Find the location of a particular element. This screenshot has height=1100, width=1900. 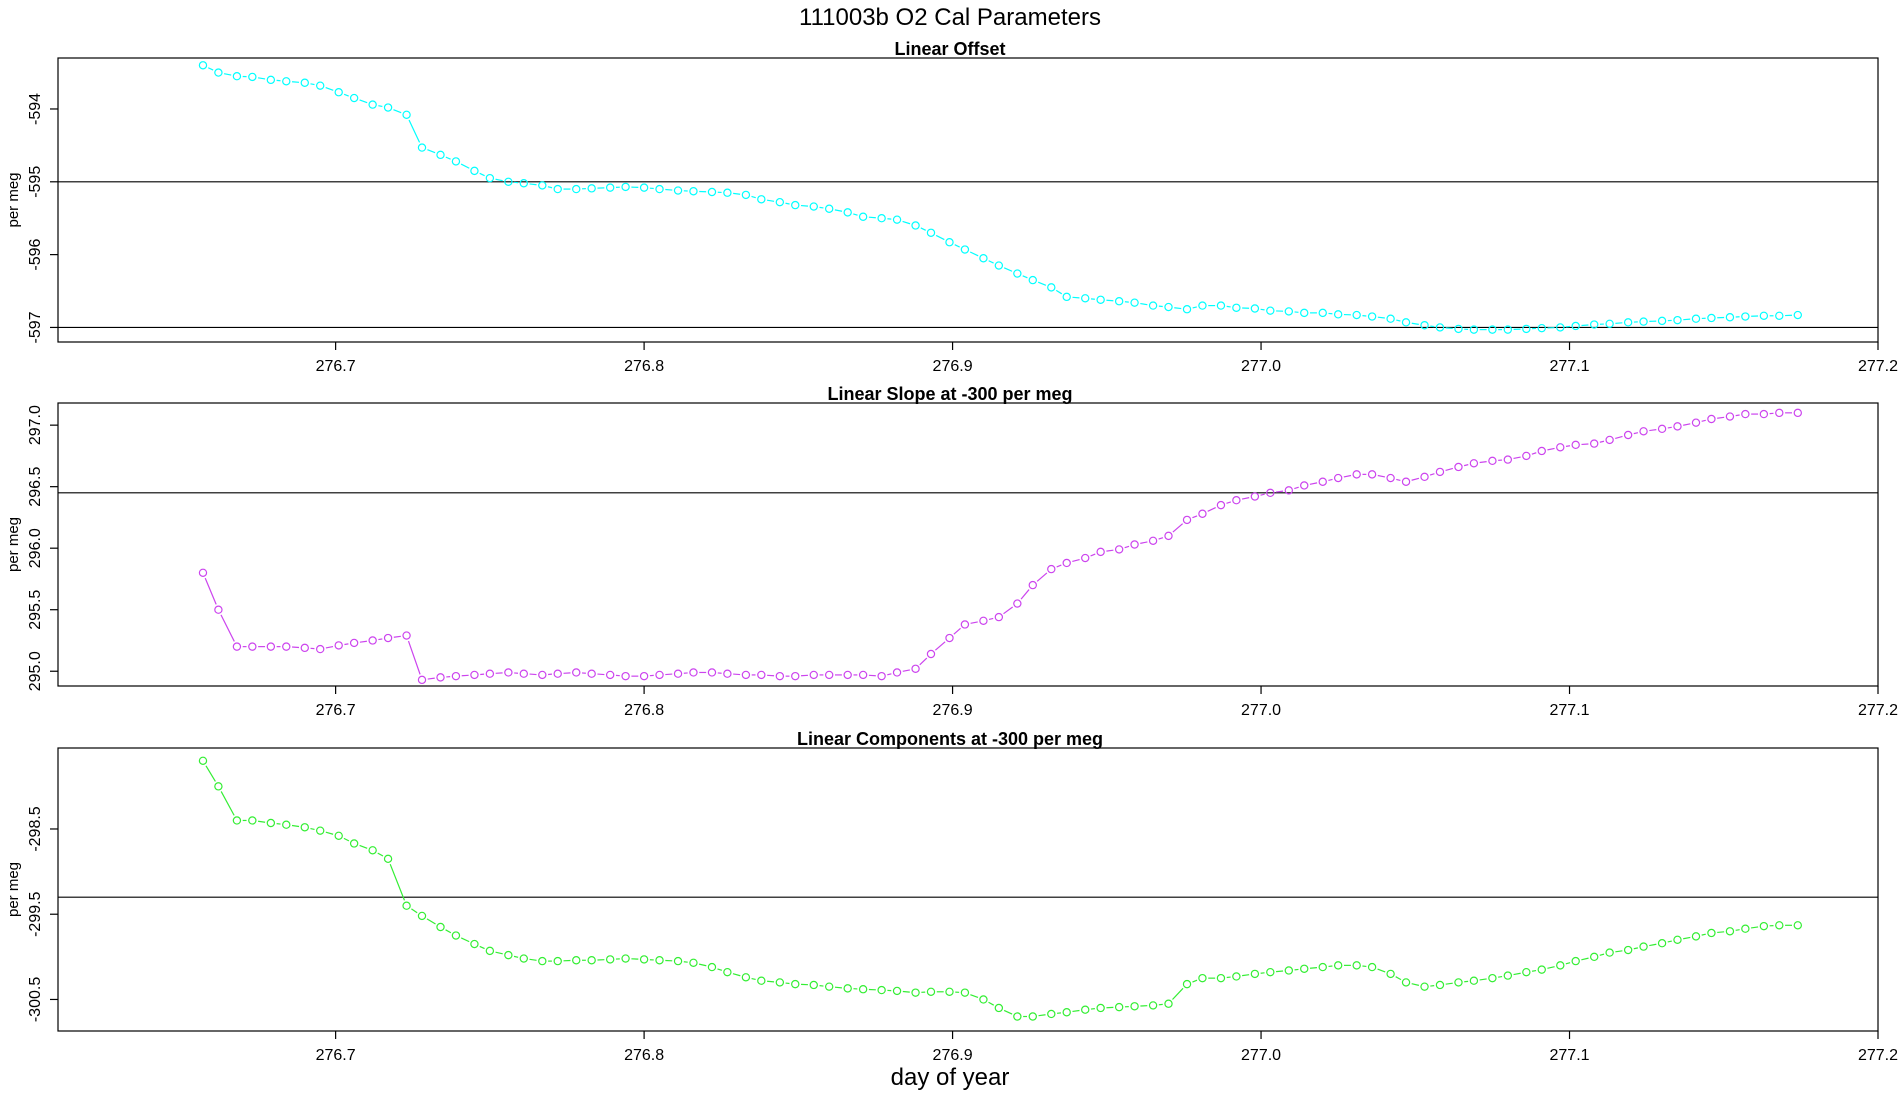

y-tick-label: -298.5 is located at coordinates (35, 828).